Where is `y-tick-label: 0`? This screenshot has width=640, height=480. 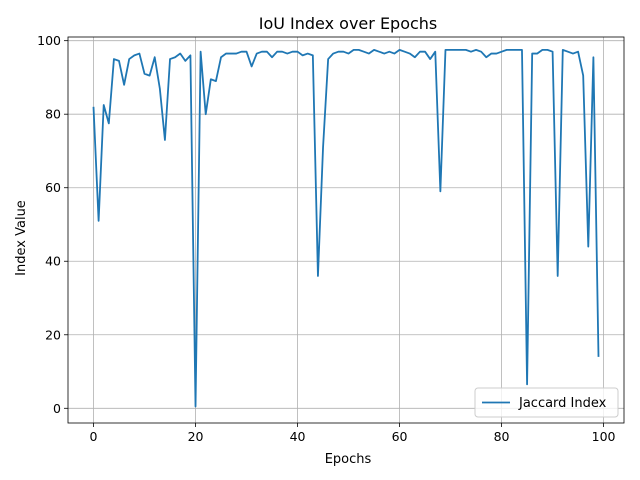 y-tick-label: 0 is located at coordinates (57, 408).